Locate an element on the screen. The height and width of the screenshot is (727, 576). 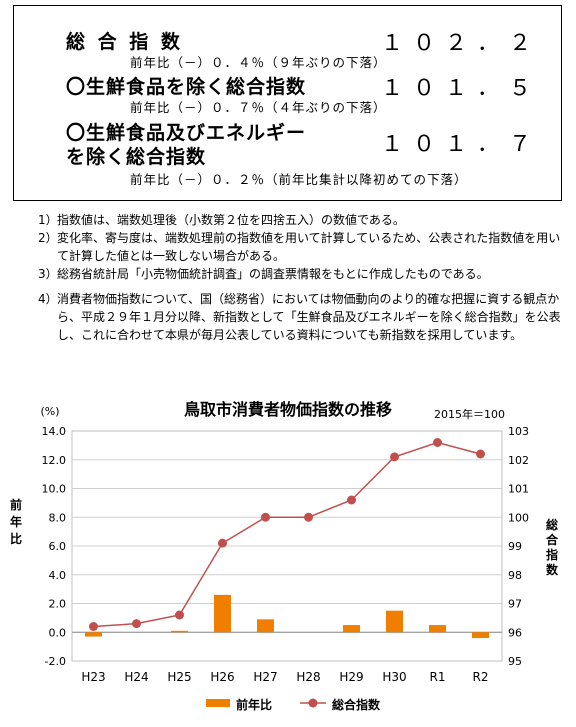
note-text: 指数値は、端数処理後（小数第２位を四捨五入）の数値である。 is located at coordinates (231, 220).